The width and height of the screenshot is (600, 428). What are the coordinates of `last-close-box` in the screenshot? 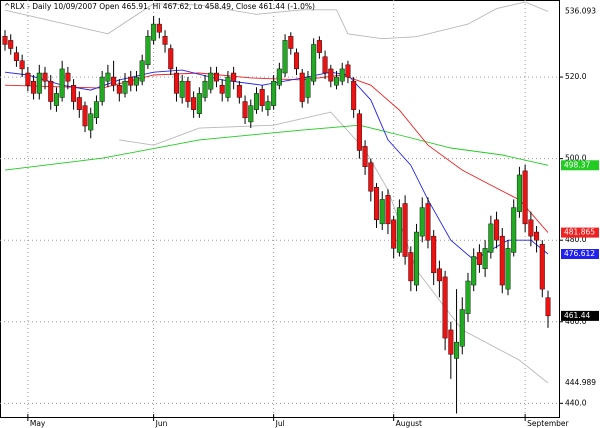 It's located at (580, 315).